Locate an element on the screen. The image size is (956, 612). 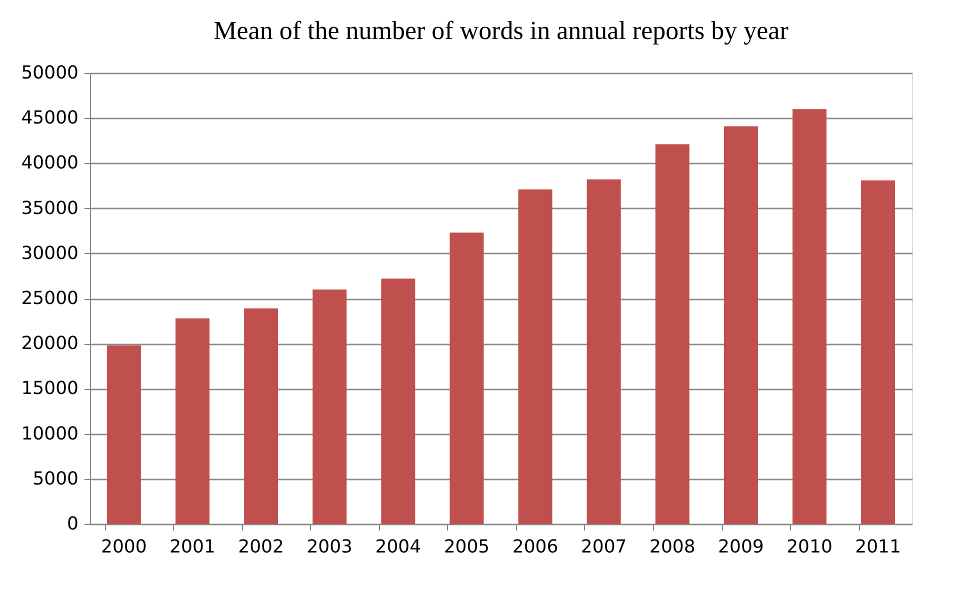
chart-title: Mean of the number of words in annual reports by year is located at coordinates (501, 30).